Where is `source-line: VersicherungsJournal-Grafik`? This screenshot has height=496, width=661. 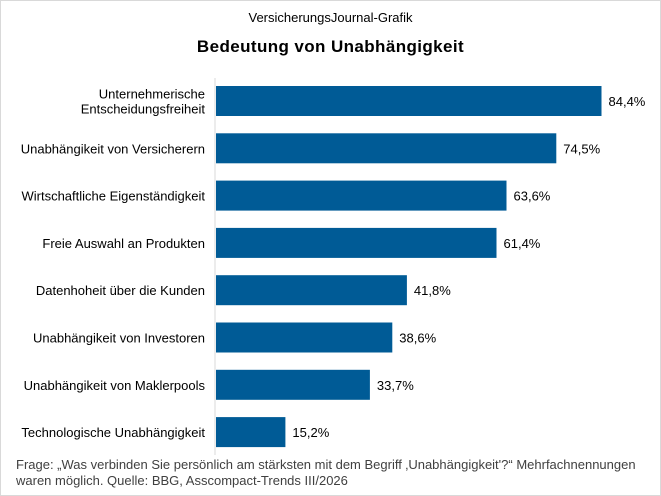 source-line: VersicherungsJournal-Grafik is located at coordinates (330, 17).